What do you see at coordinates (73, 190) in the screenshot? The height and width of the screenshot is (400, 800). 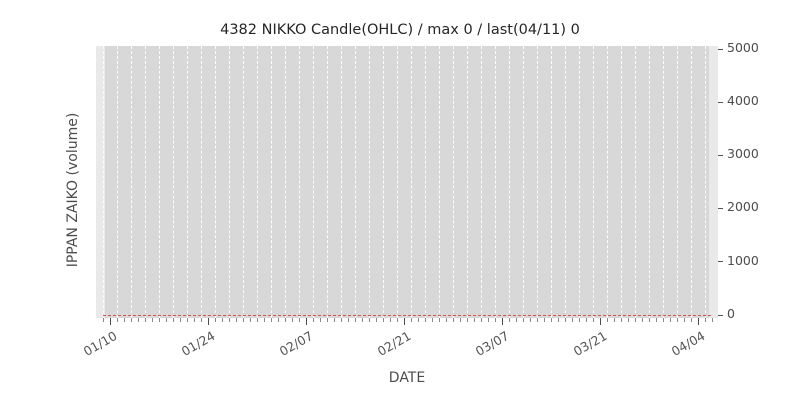 I see `y-axis-title: IPPAN ZAIKO (volume)` at bounding box center [73, 190].